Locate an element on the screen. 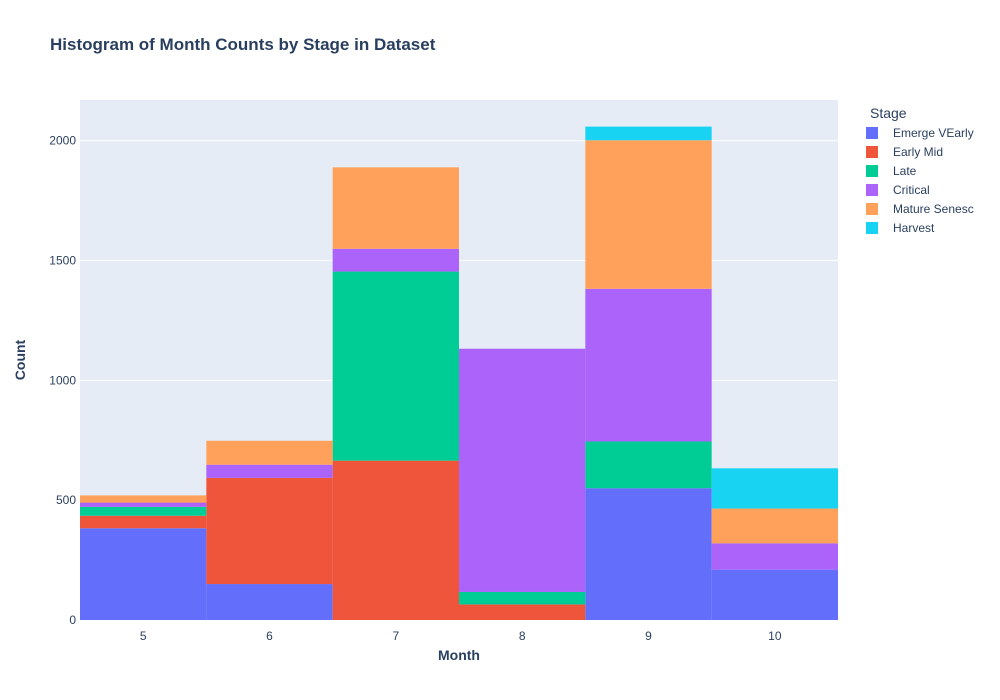  x-tick-labels: 5 6 7 8 9 10 is located at coordinates (461, 636).